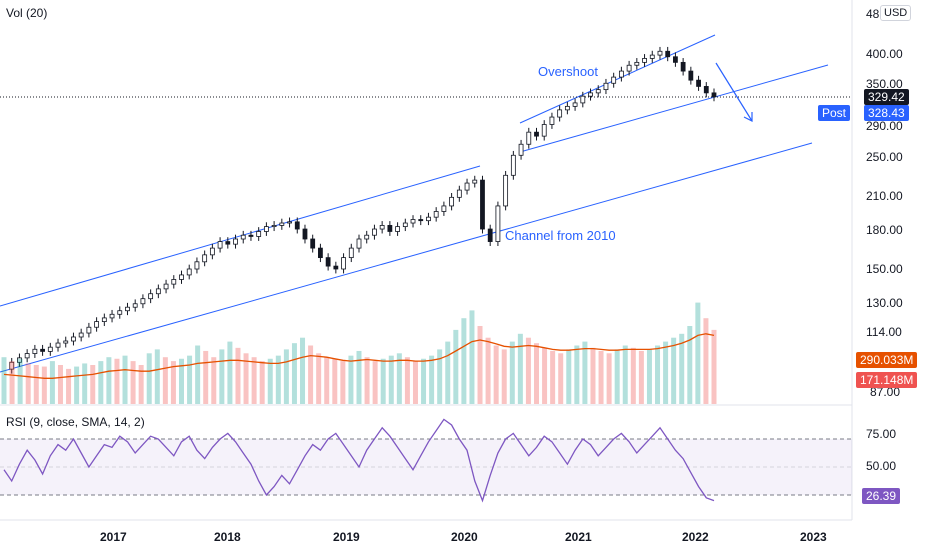  Describe the element at coordinates (881, 466) in the screenshot. I see `rsi-tick: 50.00` at that location.